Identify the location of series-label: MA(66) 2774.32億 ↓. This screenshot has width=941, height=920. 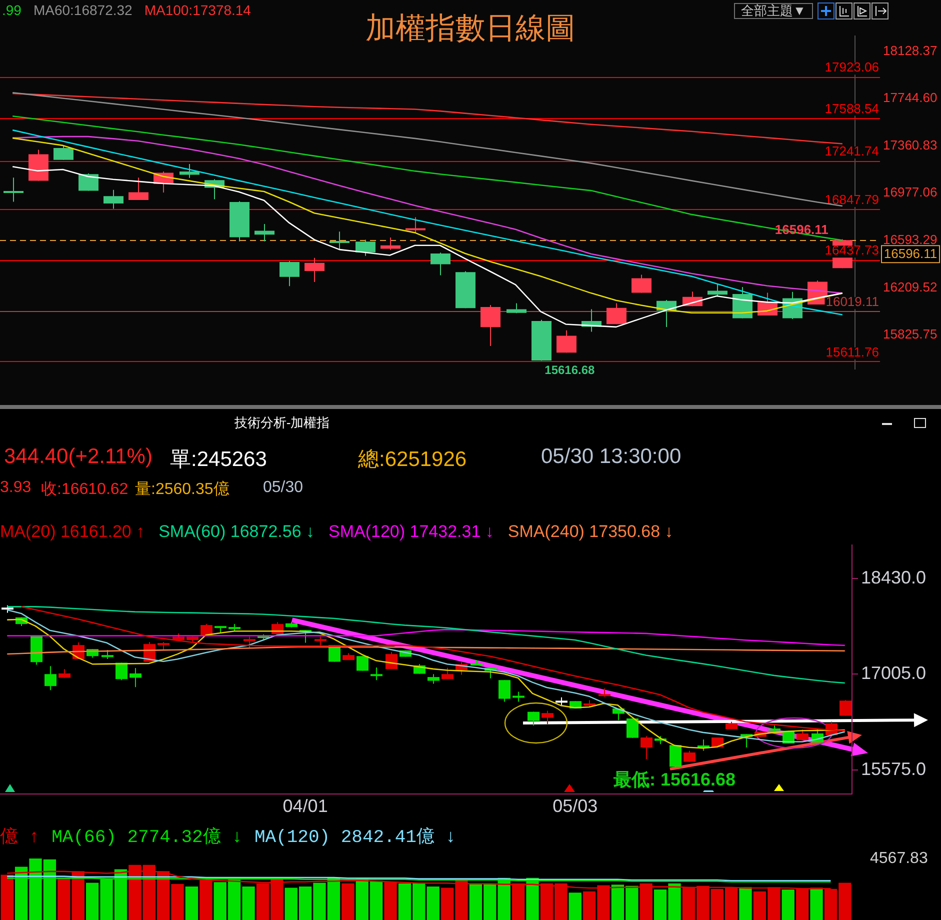
(147, 837).